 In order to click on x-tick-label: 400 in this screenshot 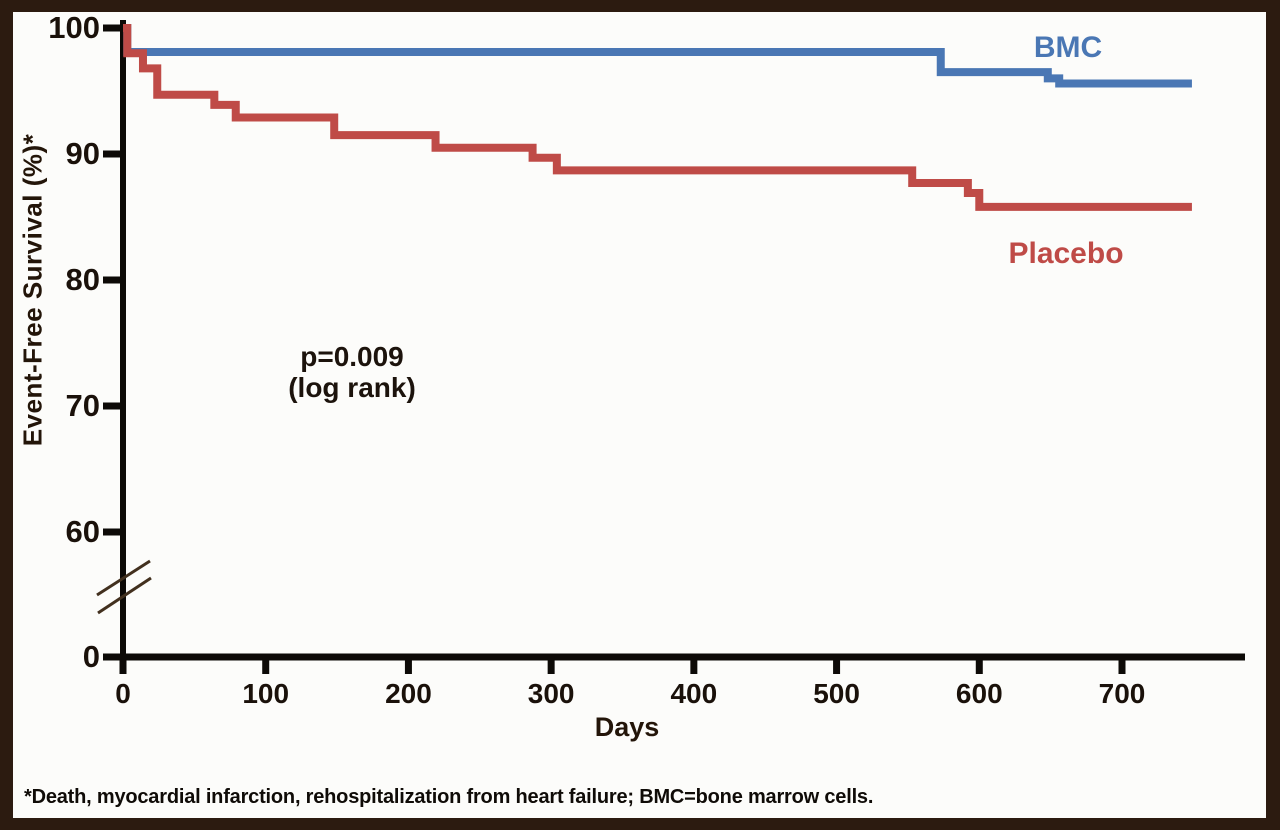, I will do `click(694, 693)`.